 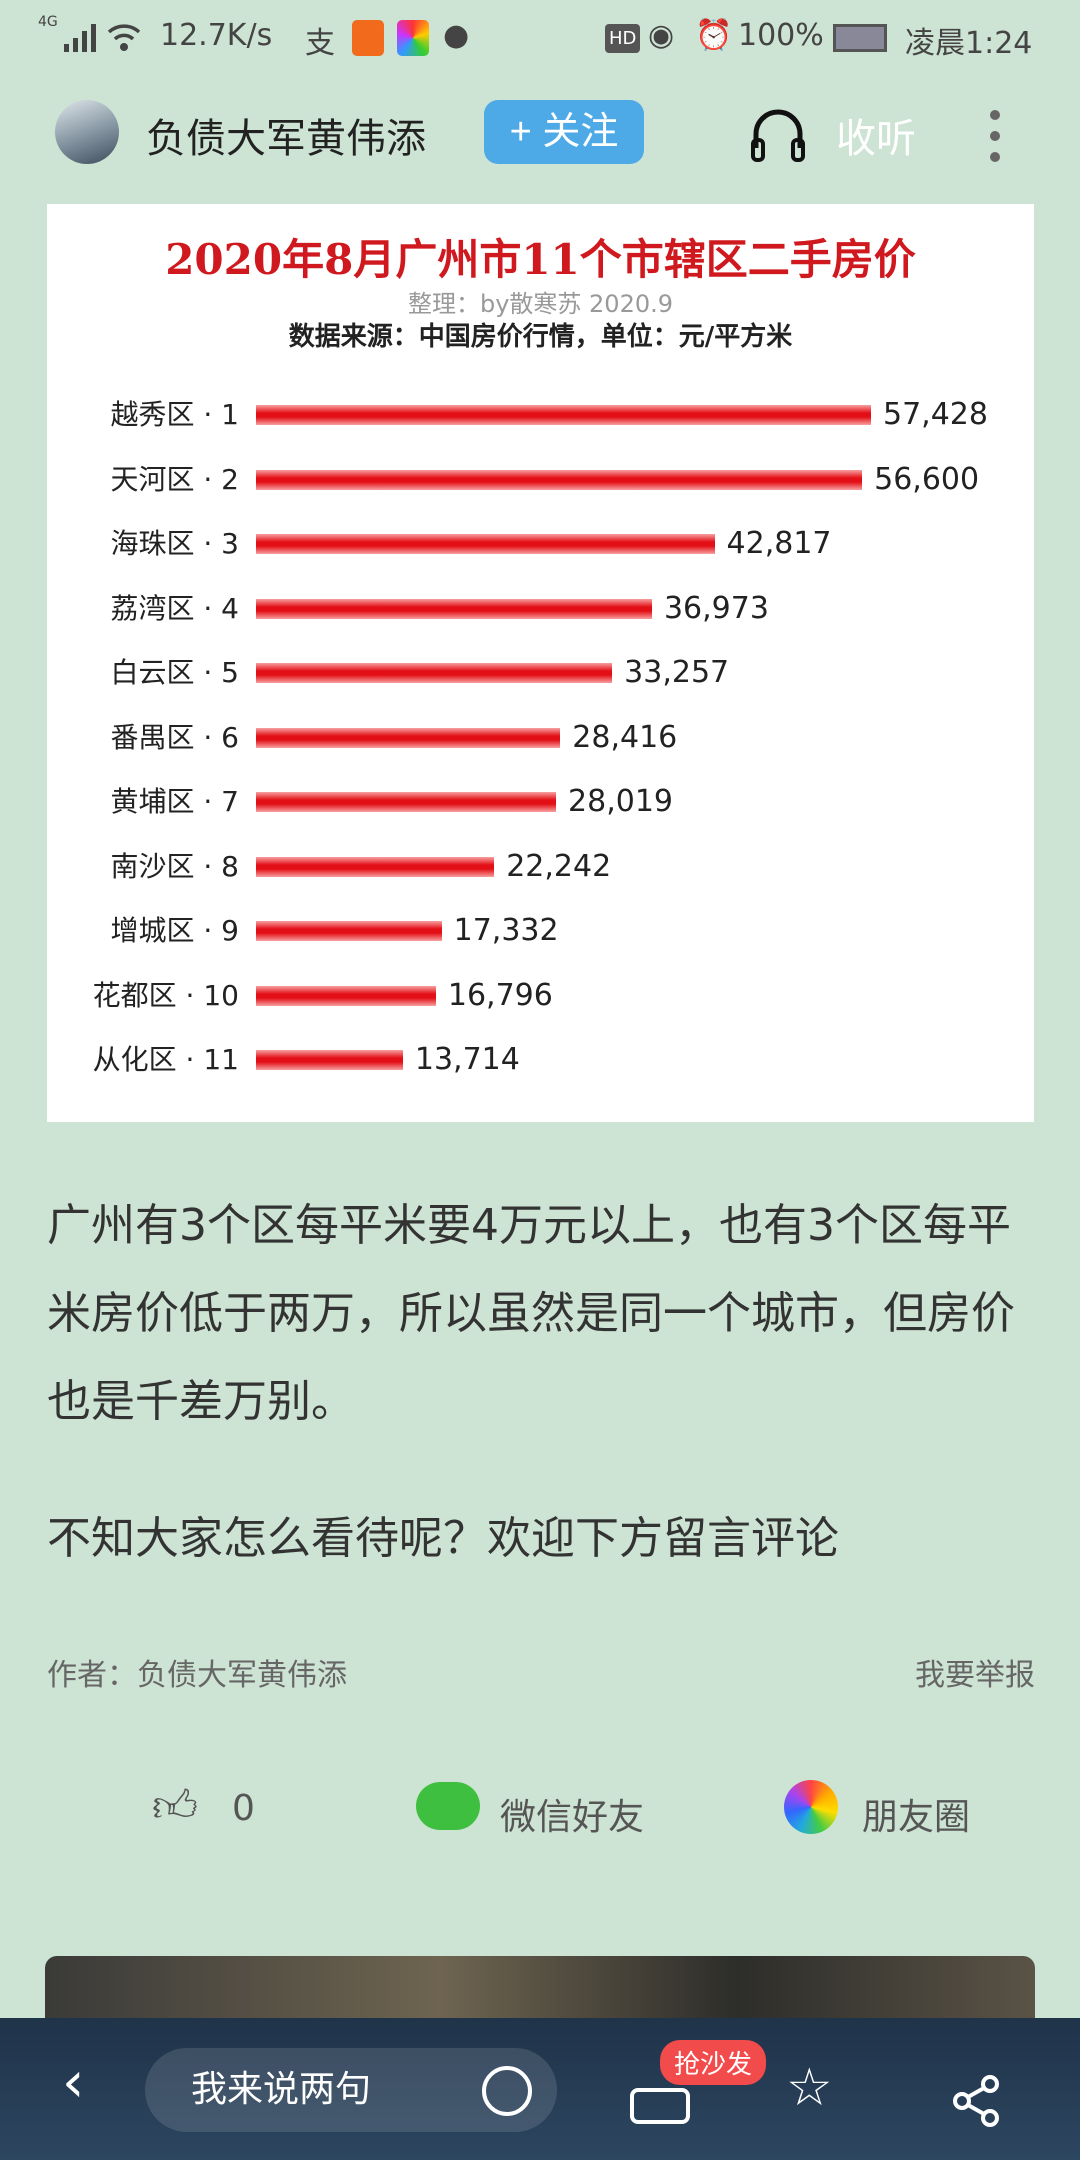 I want to click on chart-row: 天河区 · 2 56,600, so click(x=540, y=480).